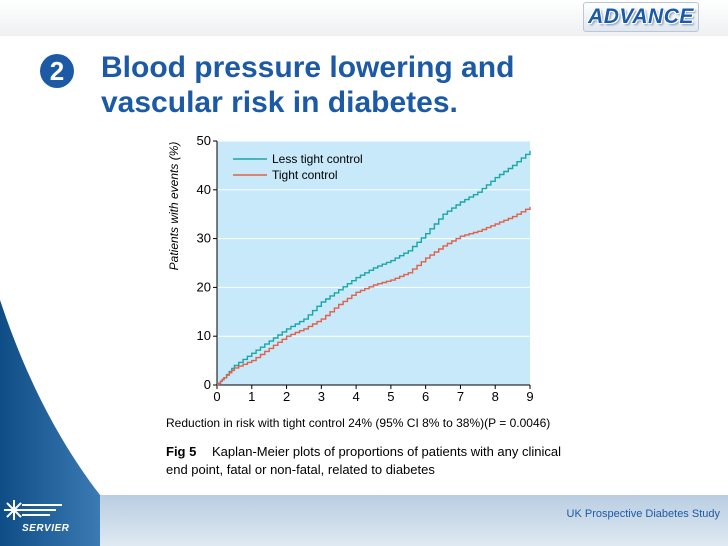  I want to click on series-line-tight-control, so click(374, 296).